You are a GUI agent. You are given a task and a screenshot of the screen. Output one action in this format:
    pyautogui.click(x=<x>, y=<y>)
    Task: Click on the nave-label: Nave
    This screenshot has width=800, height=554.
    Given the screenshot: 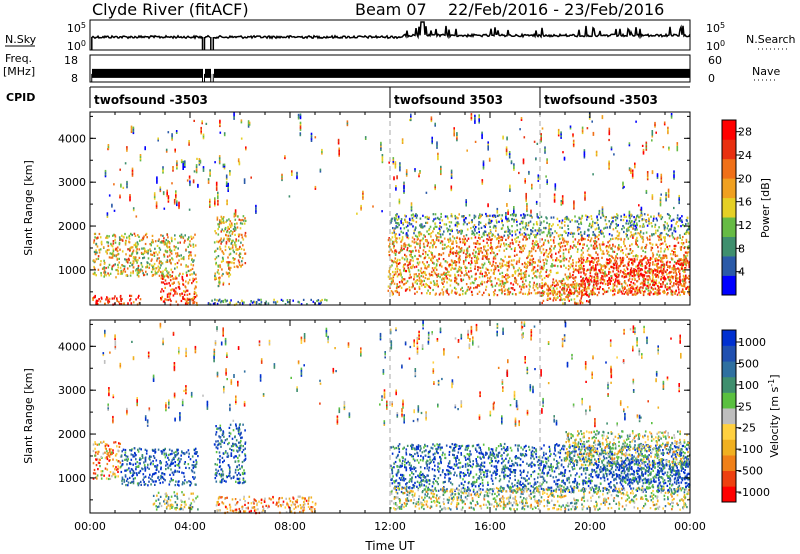 What is the action you would take?
    pyautogui.click(x=766, y=71)
    